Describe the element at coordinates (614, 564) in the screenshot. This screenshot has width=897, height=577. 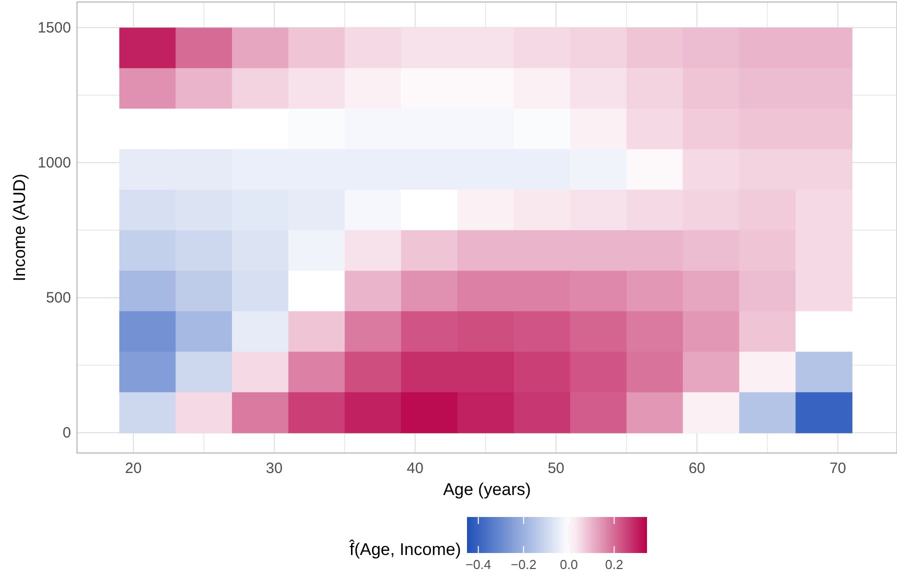
I see `color-bar-label: 0.2` at that location.